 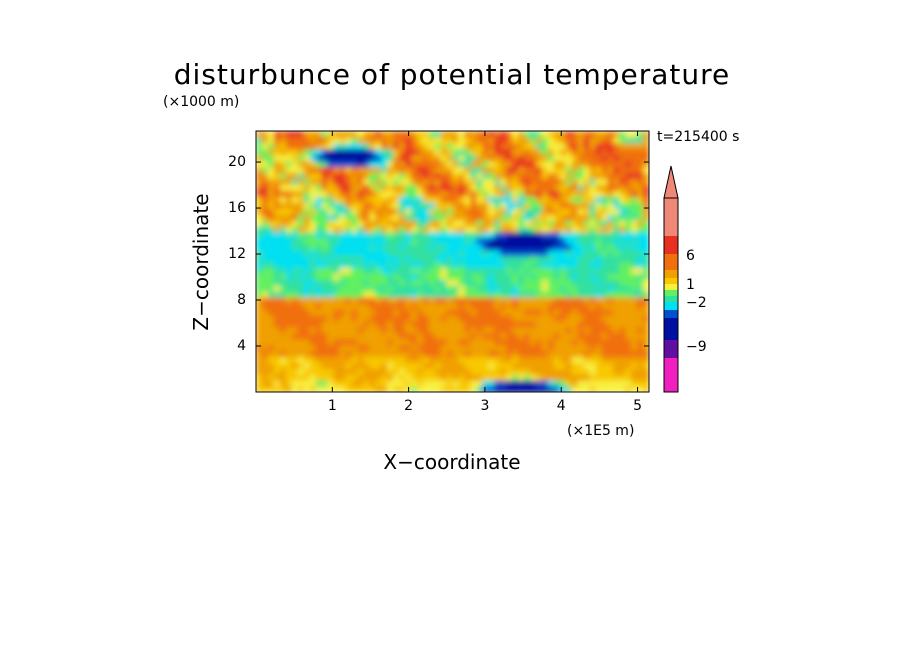 What do you see at coordinates (696, 303) in the screenshot?
I see `colorbar-label: −2` at bounding box center [696, 303].